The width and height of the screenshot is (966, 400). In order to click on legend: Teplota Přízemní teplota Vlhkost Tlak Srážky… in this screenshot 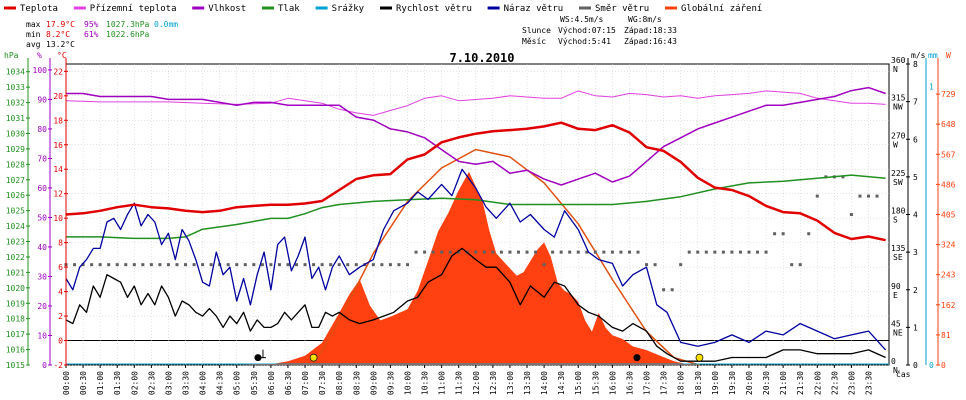, I will do `click(383, 9)`.